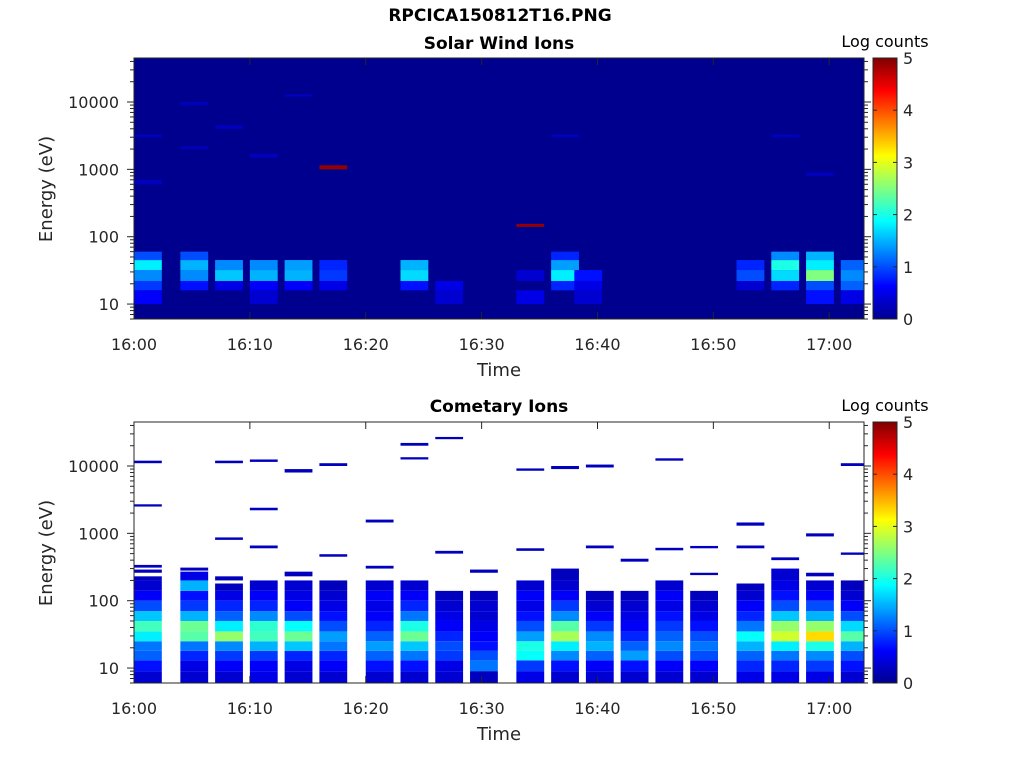  What do you see at coordinates (109, 304) in the screenshot?
I see `y-tick-label: 10` at bounding box center [109, 304].